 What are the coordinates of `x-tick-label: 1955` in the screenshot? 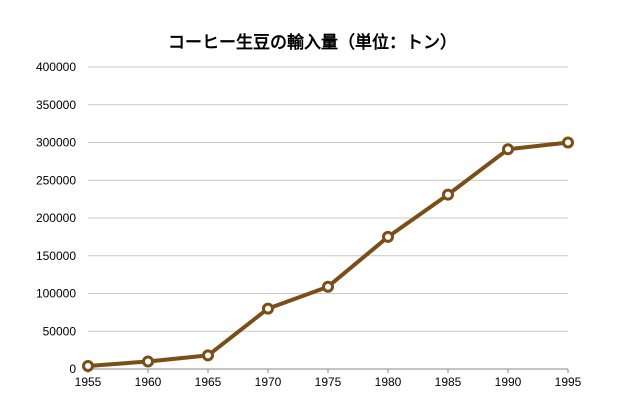 It's located at (88, 382).